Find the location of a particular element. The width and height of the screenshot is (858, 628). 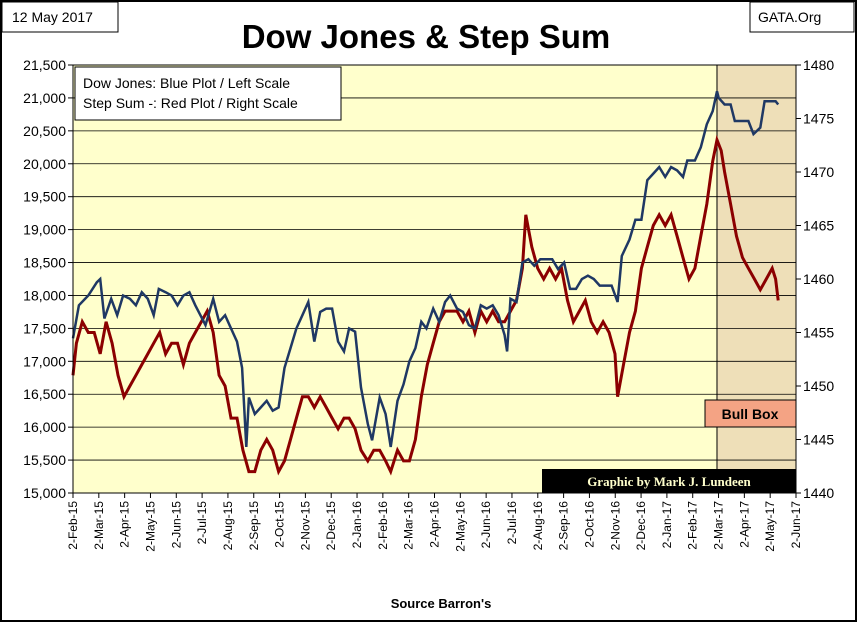

left-tick-label: 18,000 is located at coordinates (44, 295).